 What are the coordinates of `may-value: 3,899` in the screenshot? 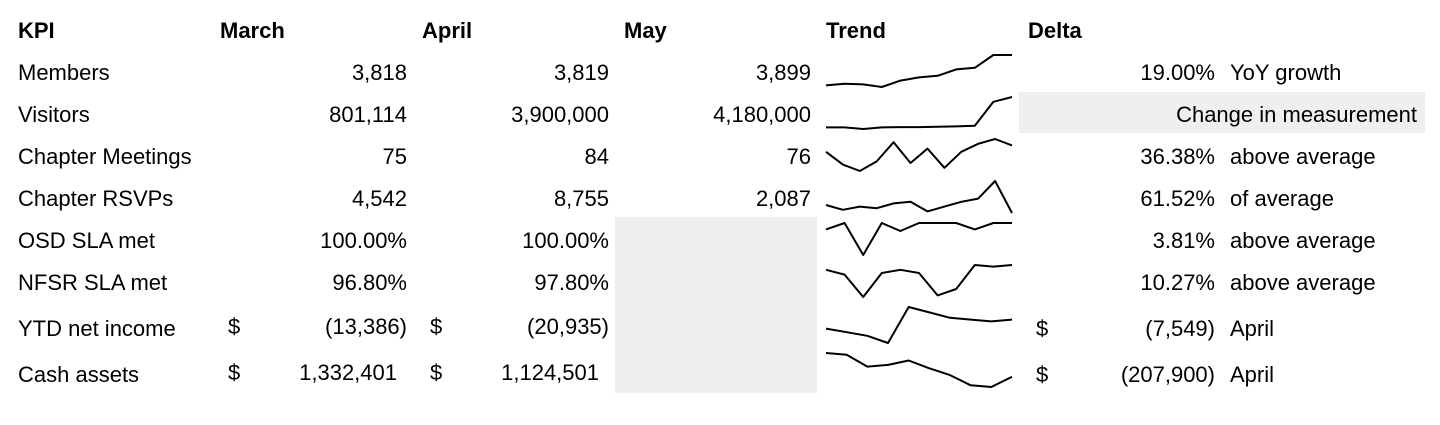 It's located at (783, 72).